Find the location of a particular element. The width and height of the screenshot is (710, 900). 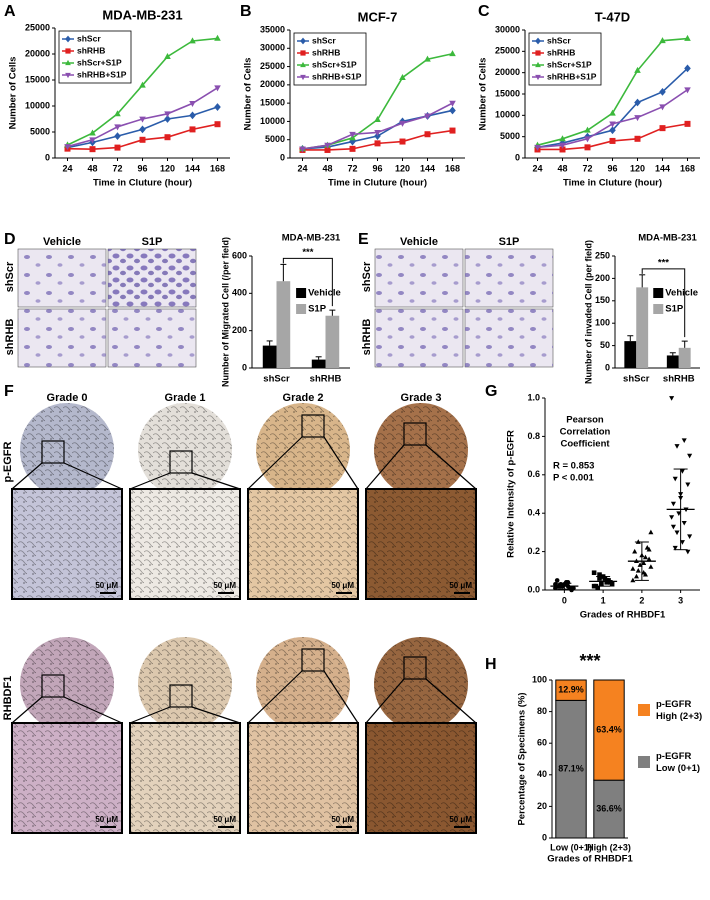

y-tick-label: 40 is located at coordinates (542, 774).